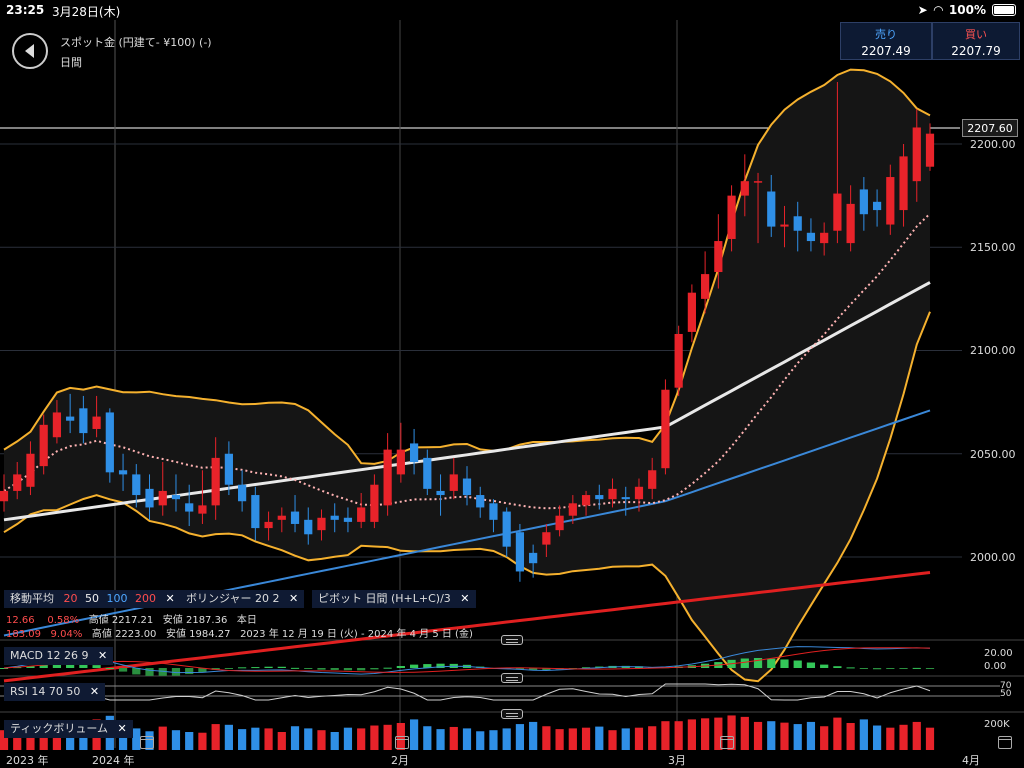  What do you see at coordinates (122, 728) in the screenshot?
I see `volume-close-icon: ✕` at bounding box center [122, 728].